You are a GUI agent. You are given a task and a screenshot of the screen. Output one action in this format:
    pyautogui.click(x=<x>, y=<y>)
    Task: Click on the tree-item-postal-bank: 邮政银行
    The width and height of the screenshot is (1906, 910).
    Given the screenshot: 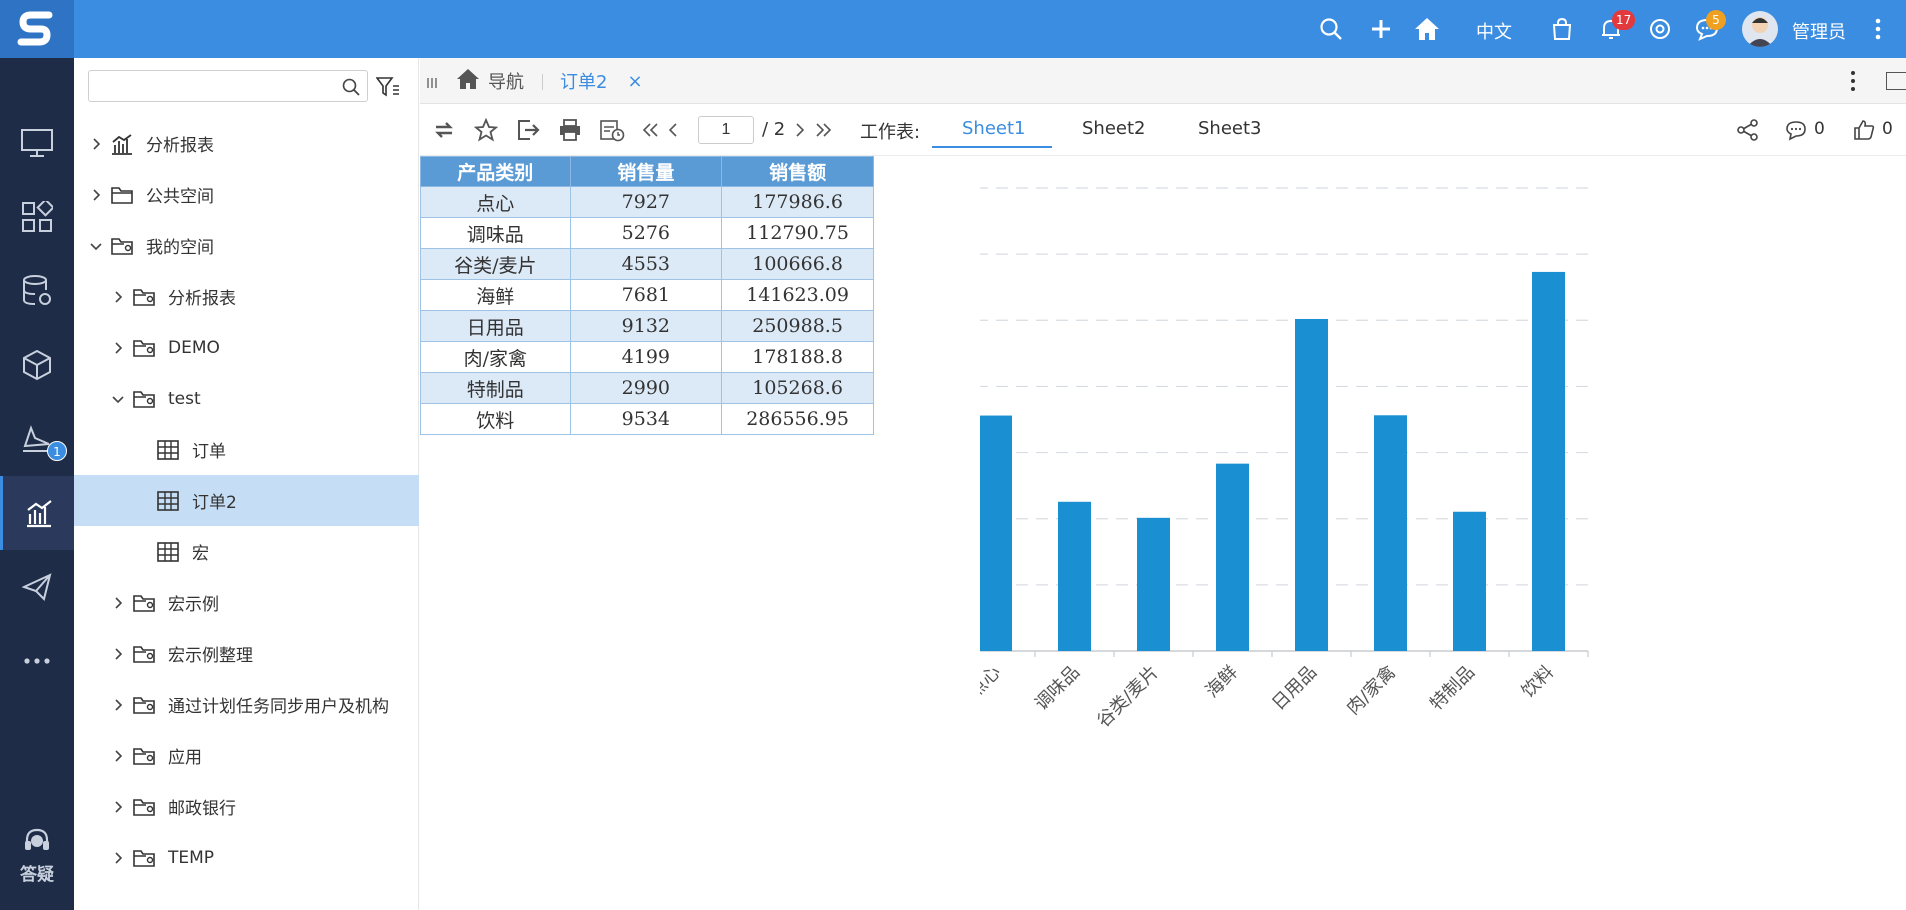 What is the action you would take?
    pyautogui.click(x=246, y=806)
    